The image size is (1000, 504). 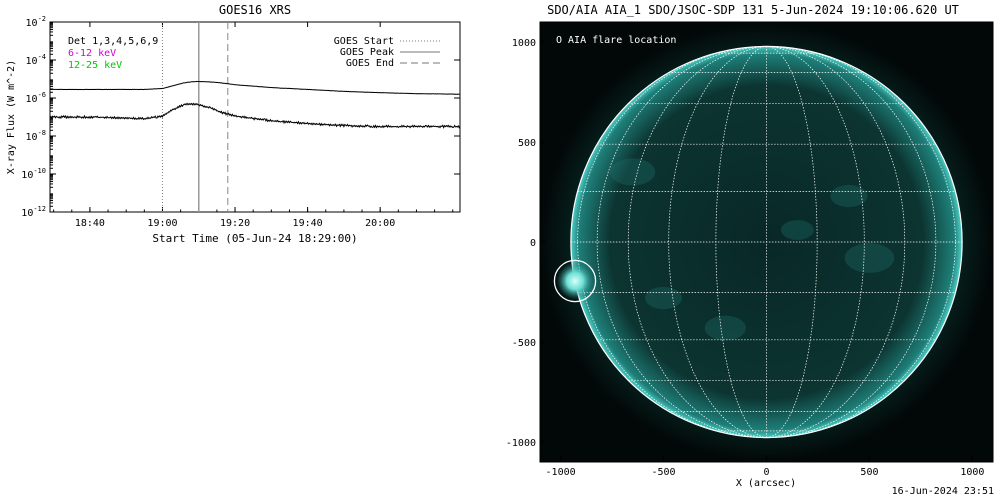 What do you see at coordinates (521, 443) in the screenshot?
I see `aia-y-tick-label: -1000` at bounding box center [521, 443].